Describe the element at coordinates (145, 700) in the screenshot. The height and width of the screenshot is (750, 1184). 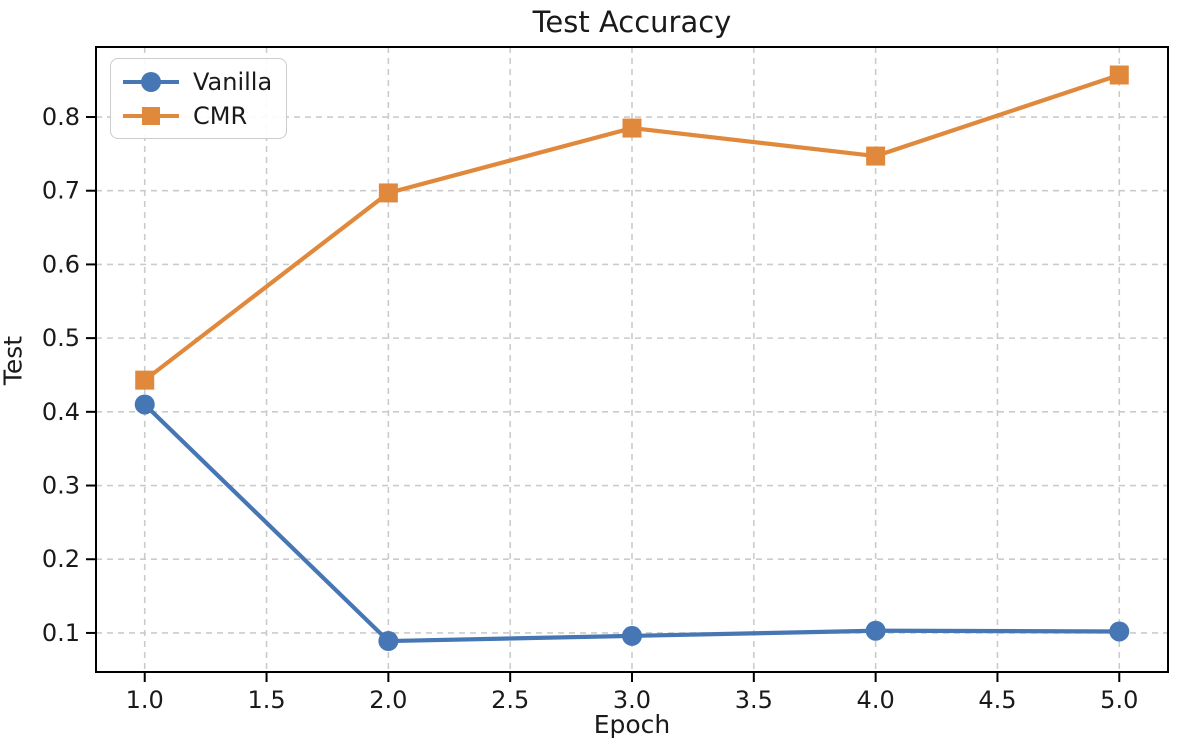
I see `x-tick-label: 1.0` at that location.